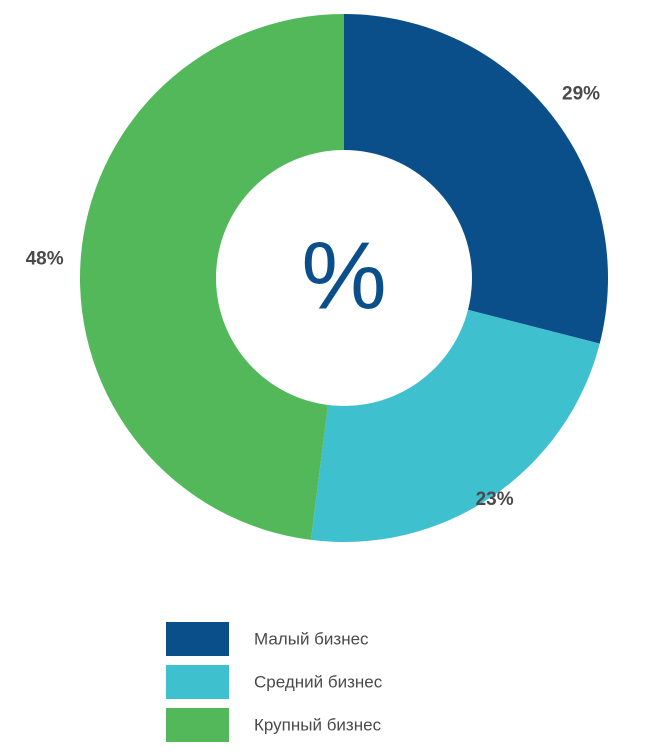 Image resolution: width=652 pixels, height=752 pixels. Describe the element at coordinates (318, 725) in the screenshot. I see `legend-label-large-business: Крупный бизнес` at that location.